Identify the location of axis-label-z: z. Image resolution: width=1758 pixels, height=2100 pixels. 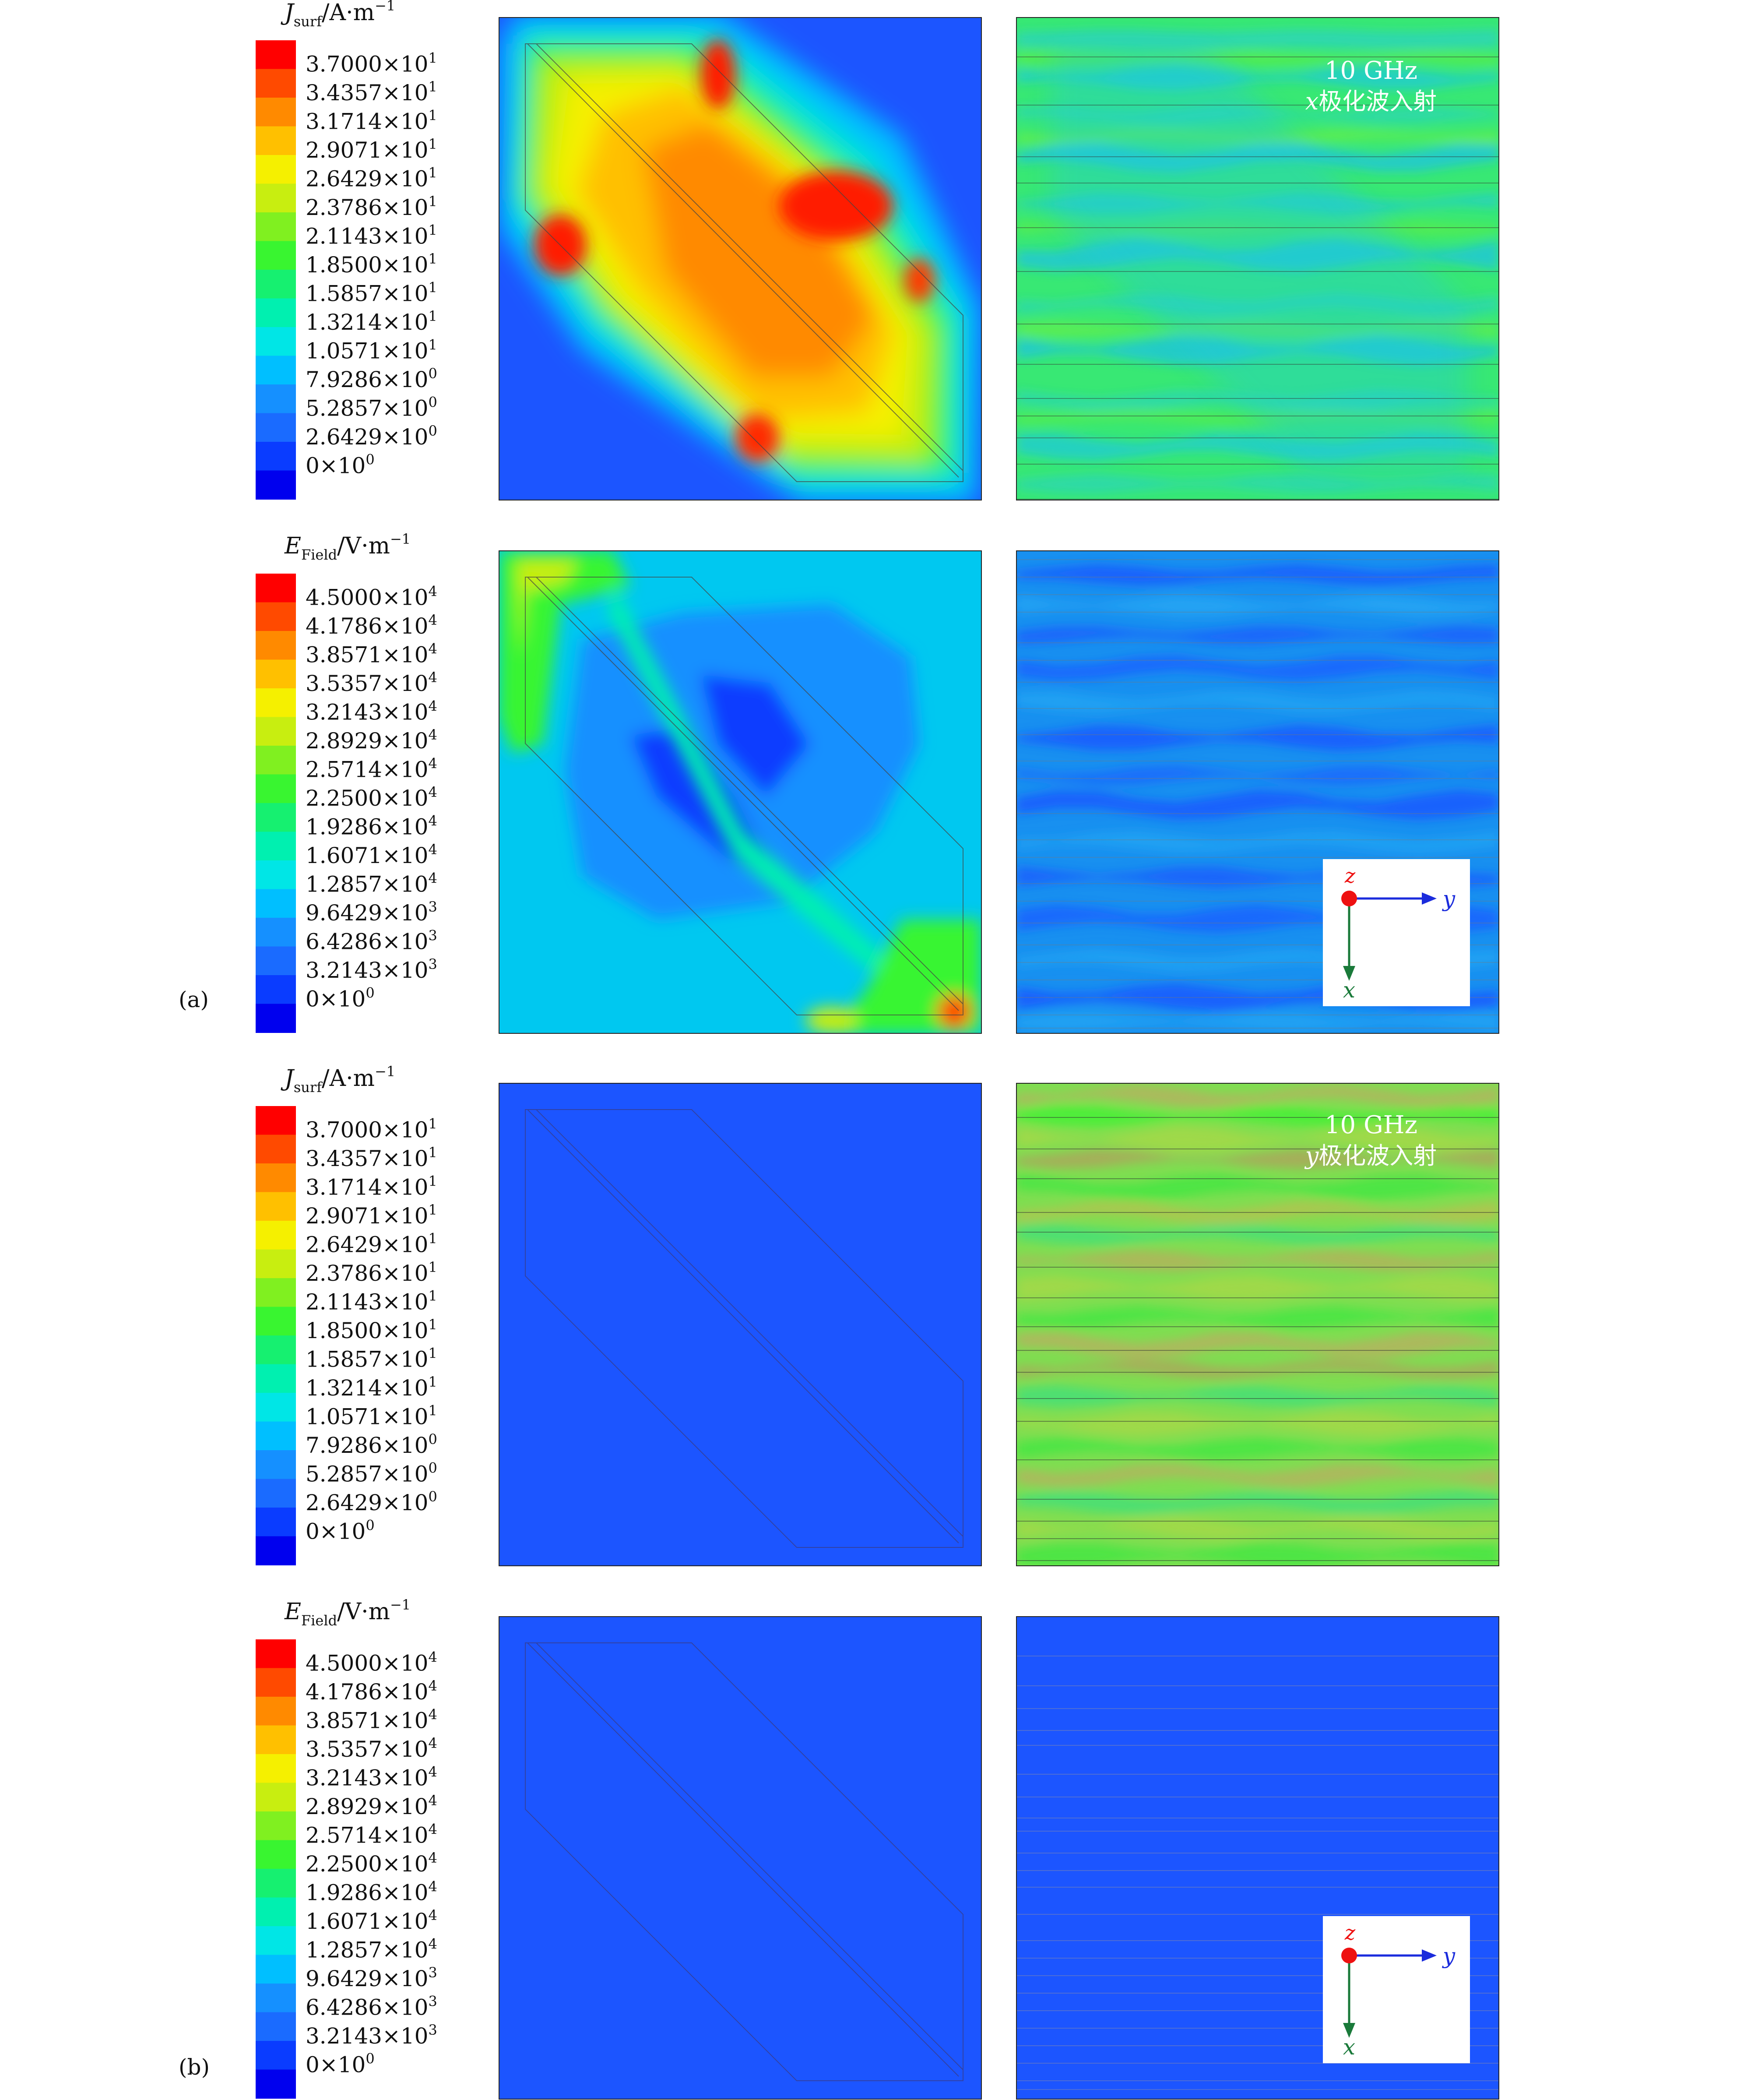
(1350, 876).